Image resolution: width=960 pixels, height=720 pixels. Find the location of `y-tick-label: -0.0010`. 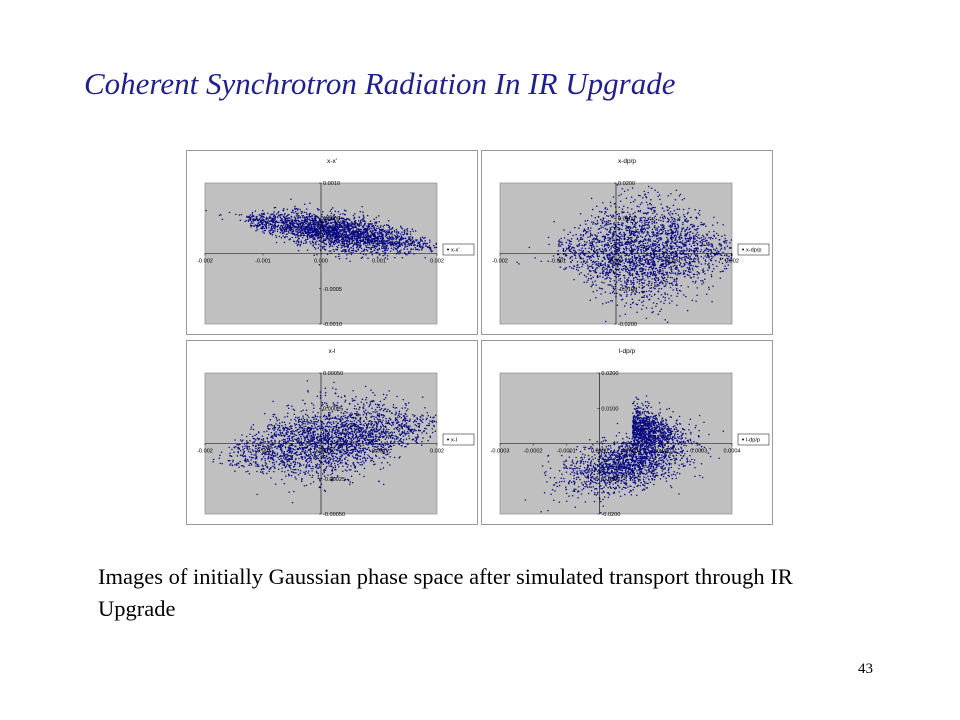

y-tick-label: -0.0010 is located at coordinates (332, 325).